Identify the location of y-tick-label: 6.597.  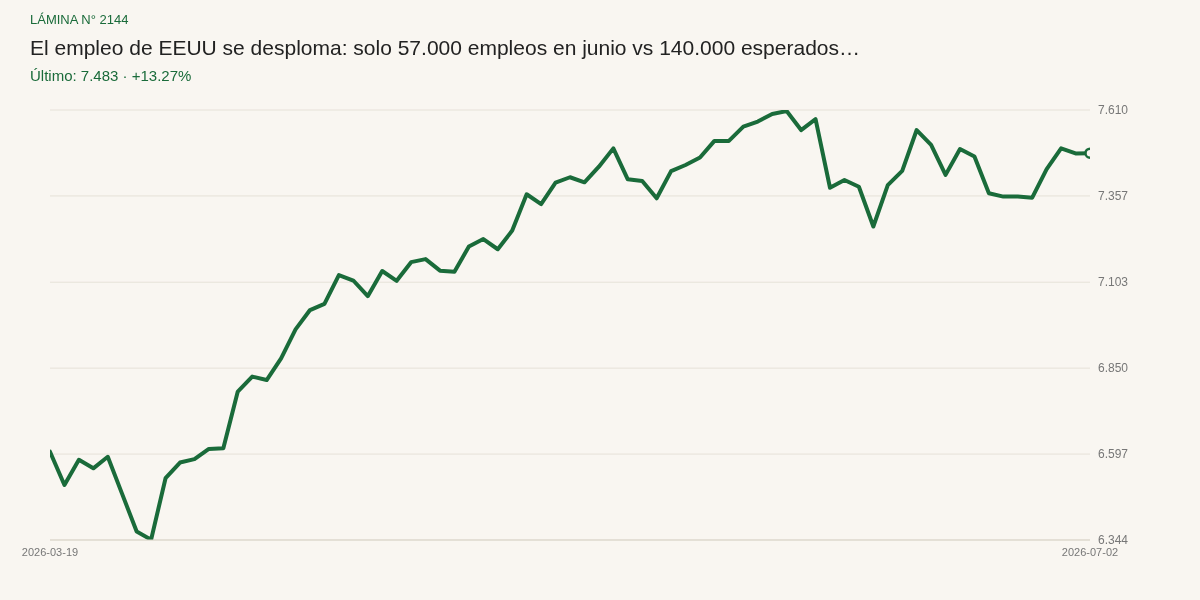
(1113, 454).